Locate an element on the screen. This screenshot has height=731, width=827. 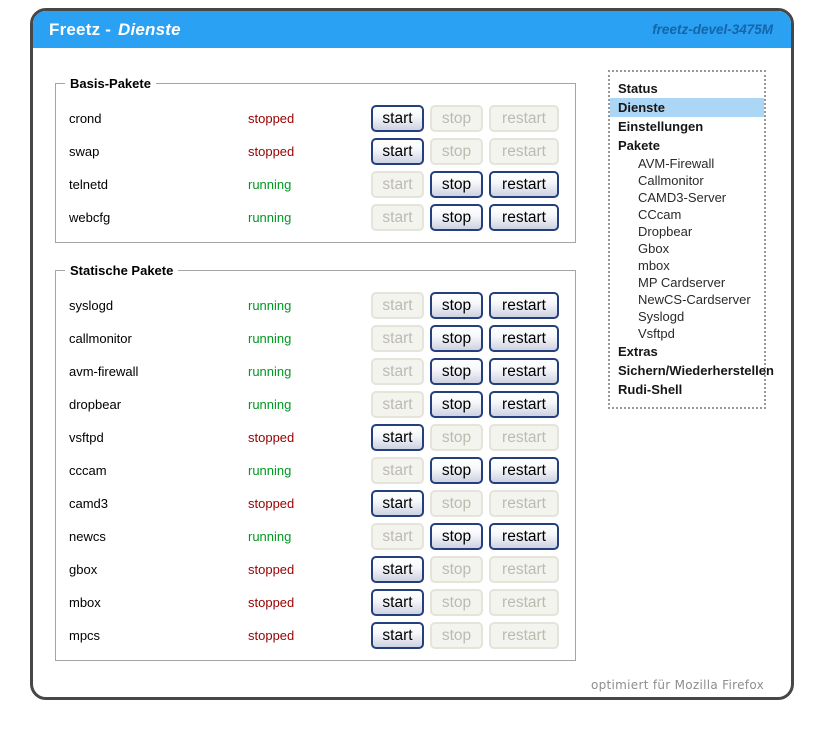
sidebar-item-sichern-wiederherstellen: Sichern/Wiederherstellen is located at coordinates (696, 370).